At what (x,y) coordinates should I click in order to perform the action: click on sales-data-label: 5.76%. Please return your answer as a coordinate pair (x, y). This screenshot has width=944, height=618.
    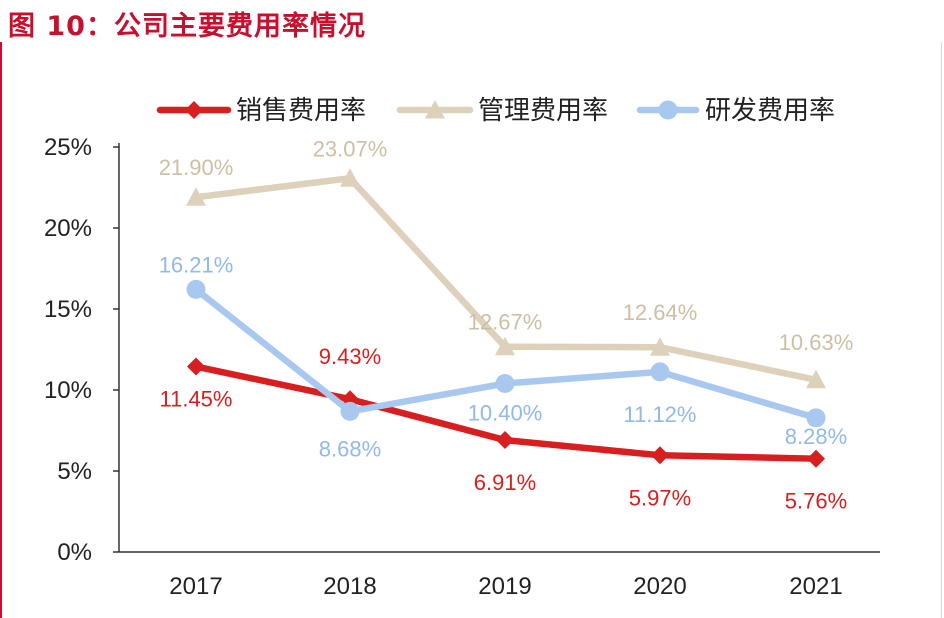
    Looking at the image, I should click on (816, 501).